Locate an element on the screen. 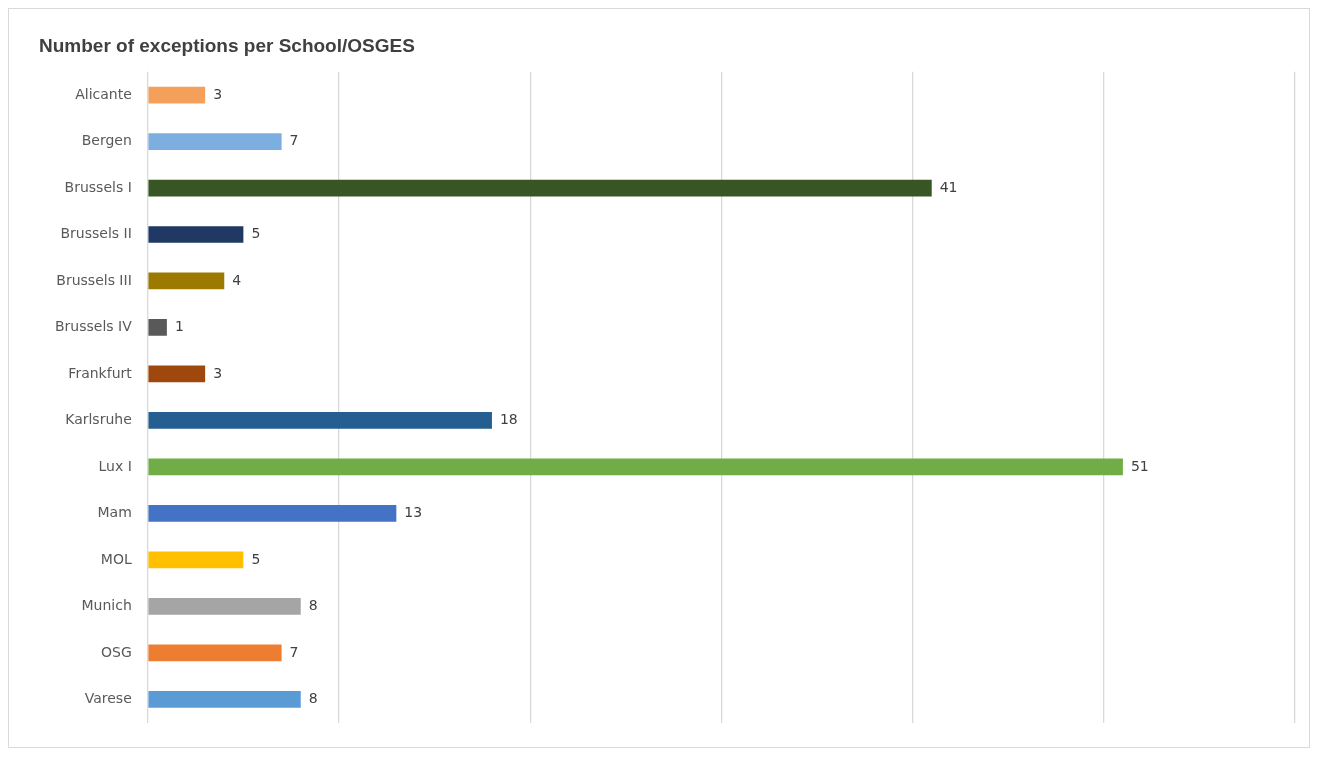 This screenshot has height=763, width=1321. y-tick-label: OSG is located at coordinates (116, 651).